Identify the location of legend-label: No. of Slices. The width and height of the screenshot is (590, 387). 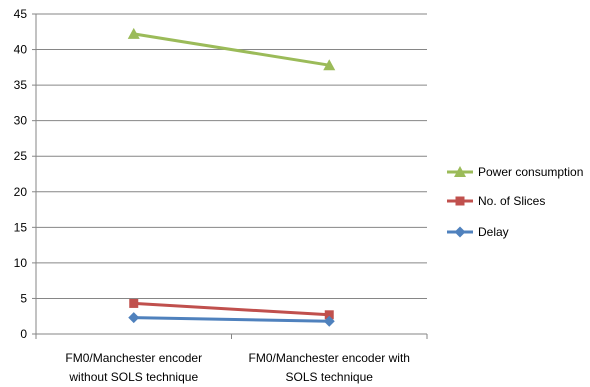
(511, 201).